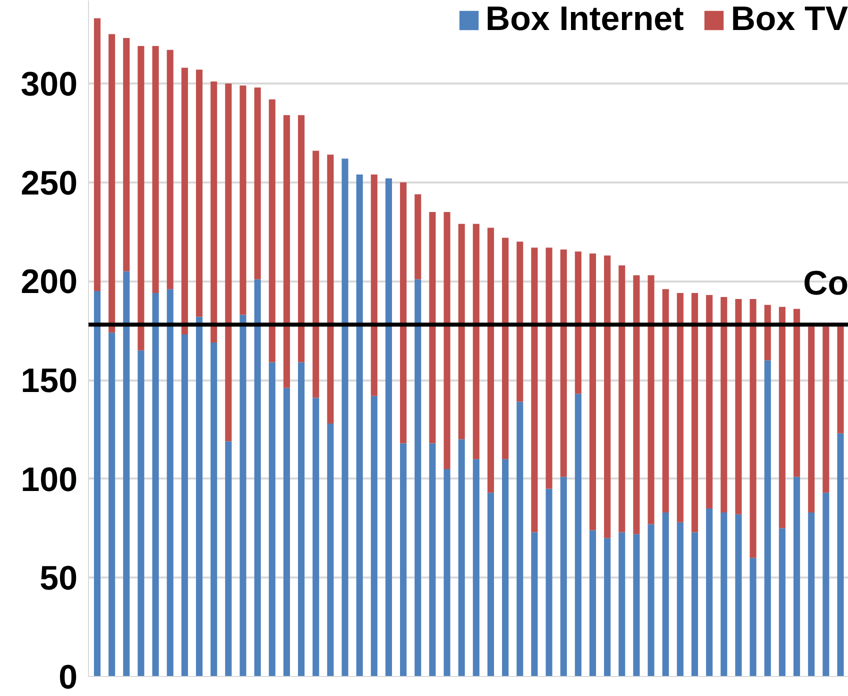 The width and height of the screenshot is (848, 696). What do you see at coordinates (49, 282) in the screenshot?
I see `y-tick-label: 200` at bounding box center [49, 282].